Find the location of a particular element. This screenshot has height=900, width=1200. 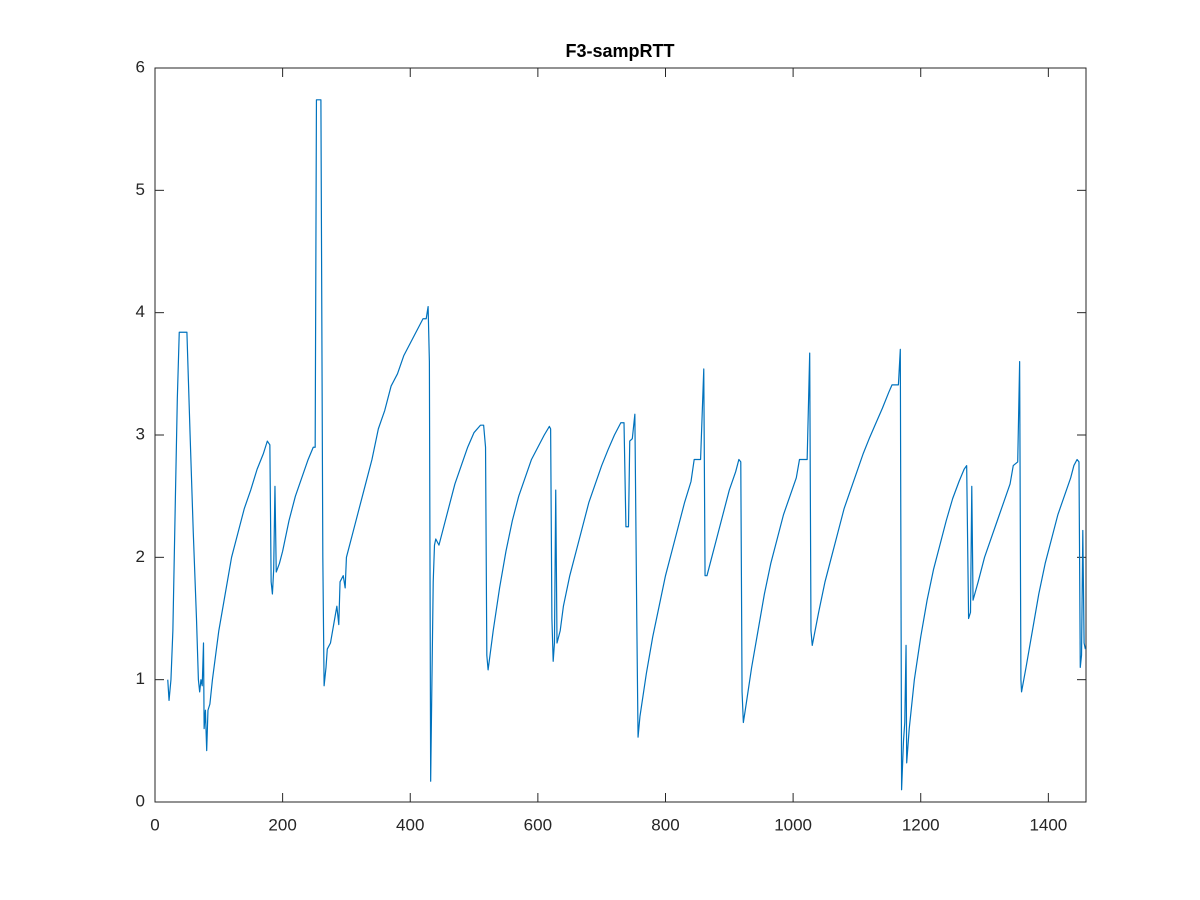

y-tick-label: 3 is located at coordinates (140, 433).